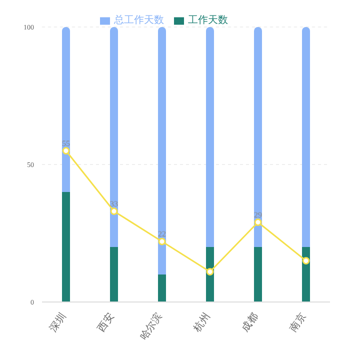  Describe the element at coordinates (139, 20) in the screenshot. I see `legend-label: 总工作天数` at that location.